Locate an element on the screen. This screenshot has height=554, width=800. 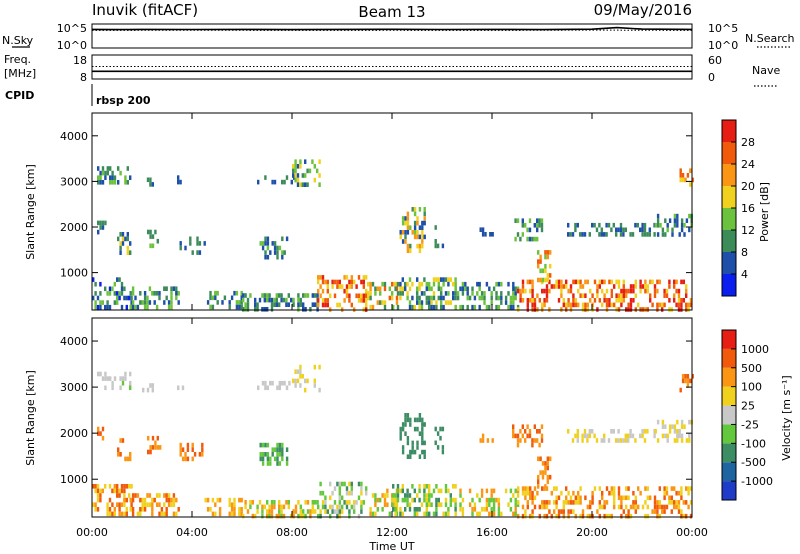
noise-right-tick-bottom: 10^0 is located at coordinates (723, 45).